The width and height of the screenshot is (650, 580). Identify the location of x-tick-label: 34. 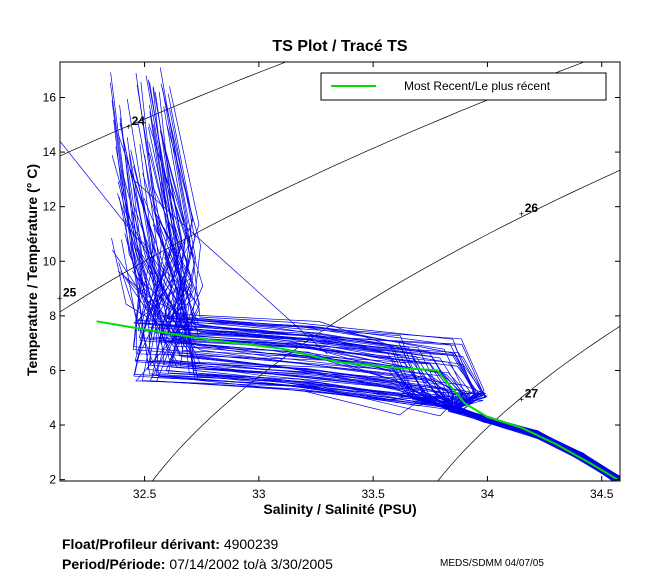
(488, 494).